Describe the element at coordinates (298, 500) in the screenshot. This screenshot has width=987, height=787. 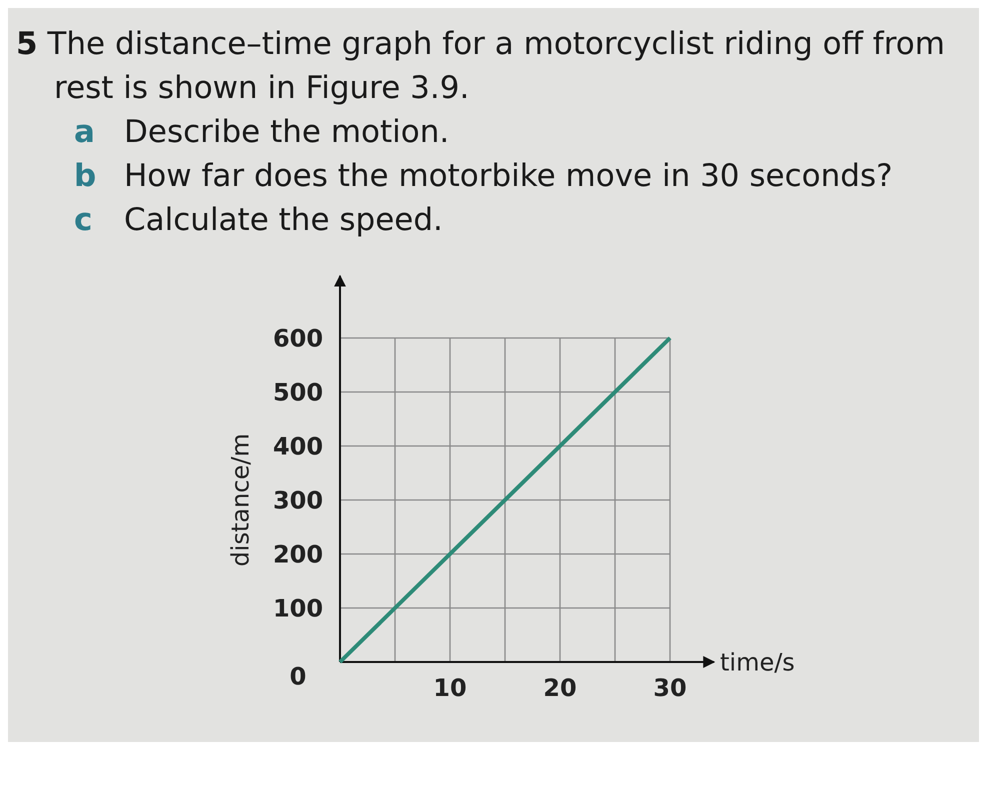
I see `y-tick-label: 300` at that location.